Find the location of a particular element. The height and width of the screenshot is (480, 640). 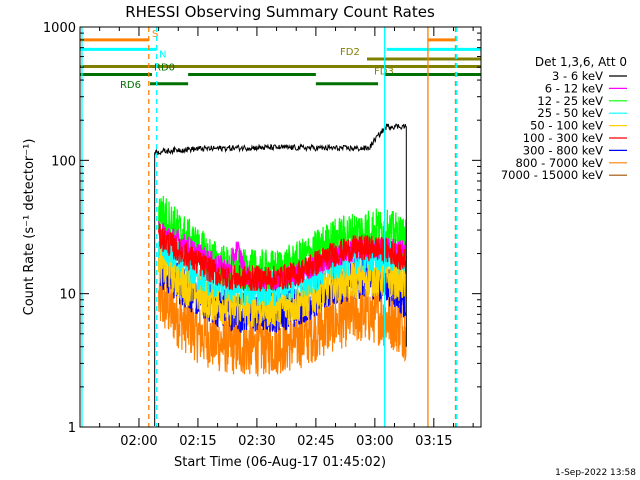

timestamp: 1-Sep-2022 13:58 is located at coordinates (595, 473).